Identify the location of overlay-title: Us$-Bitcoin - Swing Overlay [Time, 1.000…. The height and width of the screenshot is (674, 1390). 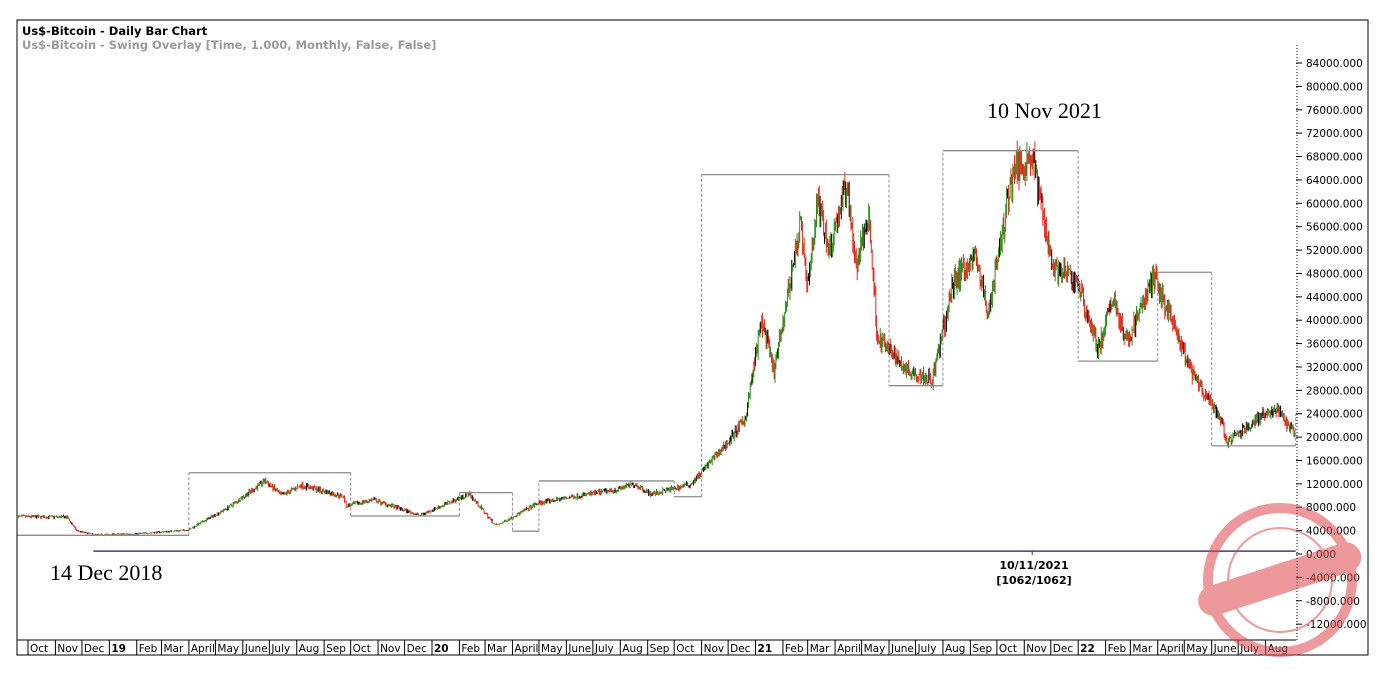
(229, 45).